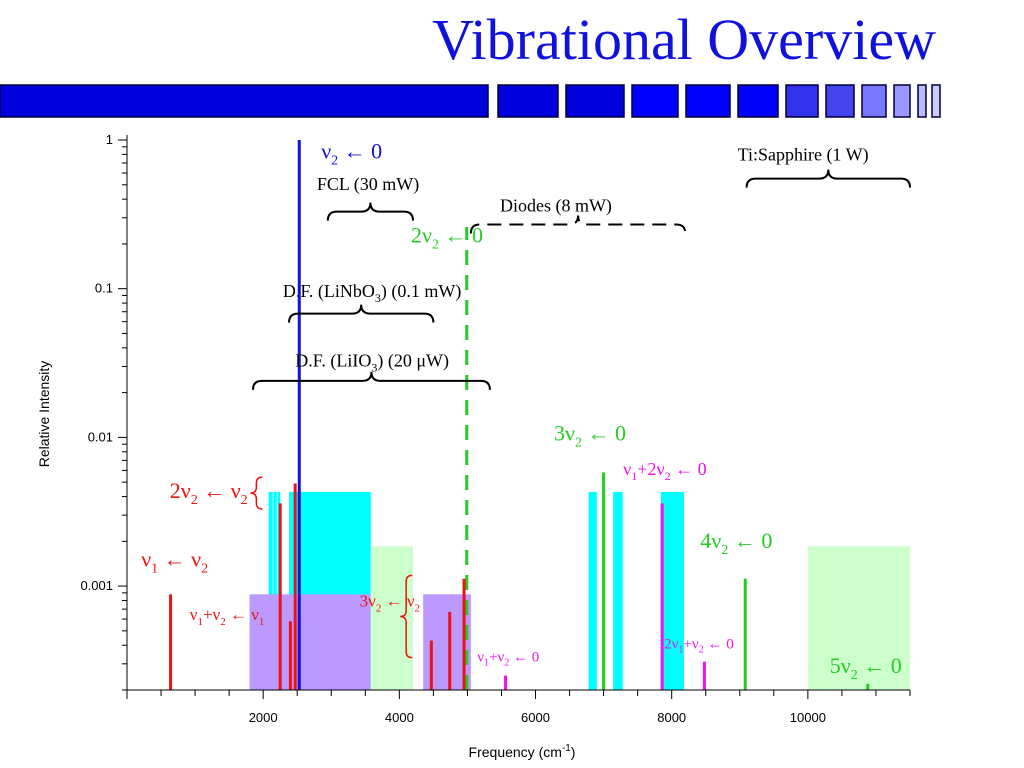 Image resolution: width=1024 pixels, height=768 pixels. What do you see at coordinates (684, 39) in the screenshot?
I see `slide-title: Vibrational Overview` at bounding box center [684, 39].